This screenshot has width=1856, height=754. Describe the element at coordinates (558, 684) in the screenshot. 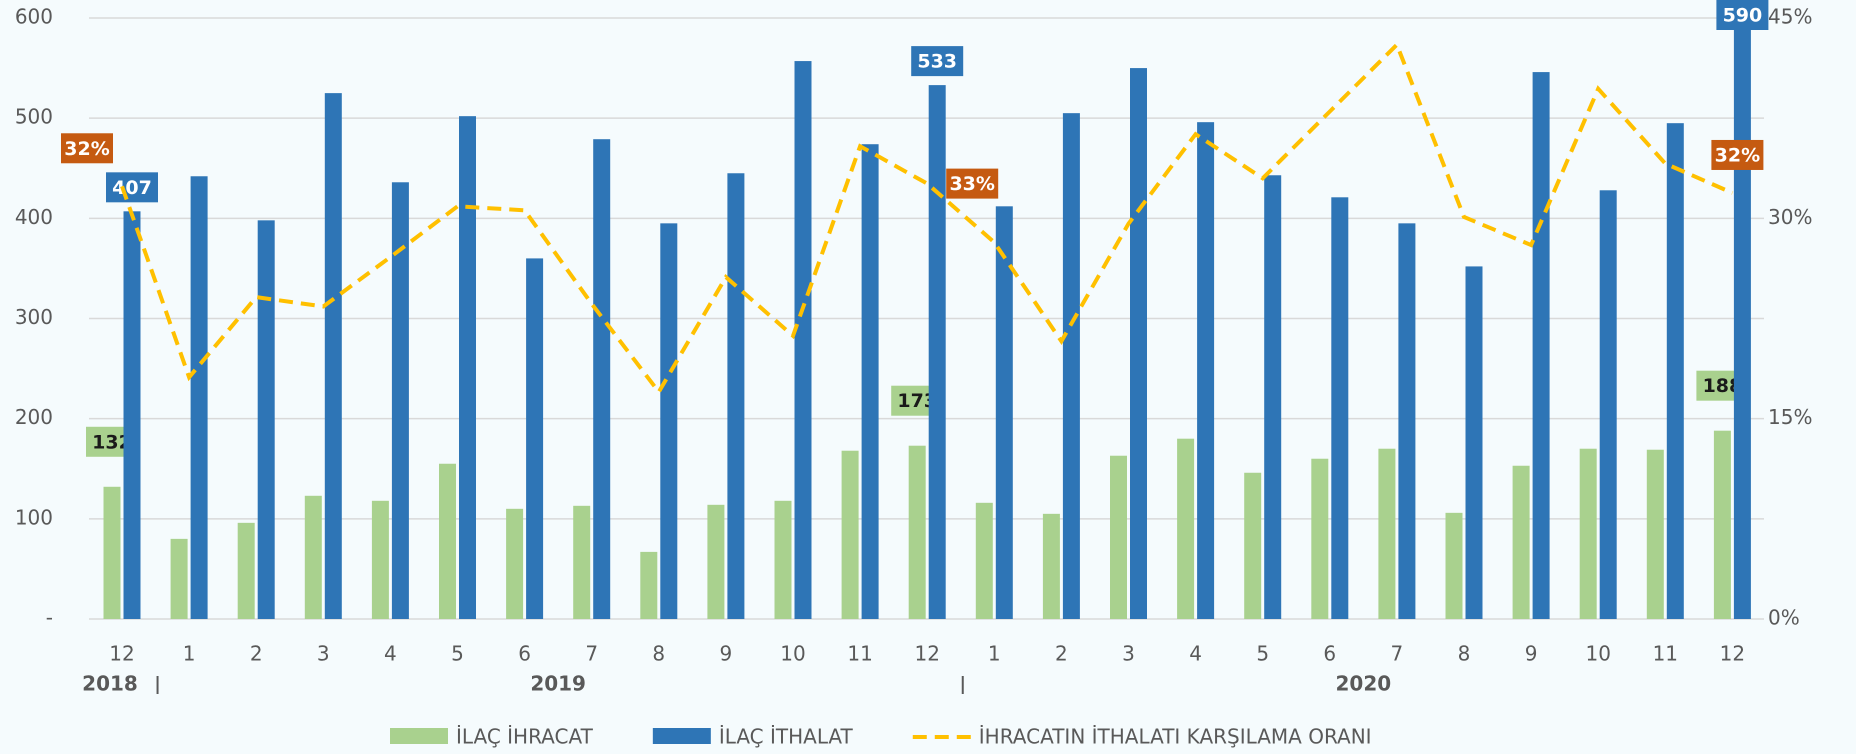

I see `x-group-label: 2019` at that location.